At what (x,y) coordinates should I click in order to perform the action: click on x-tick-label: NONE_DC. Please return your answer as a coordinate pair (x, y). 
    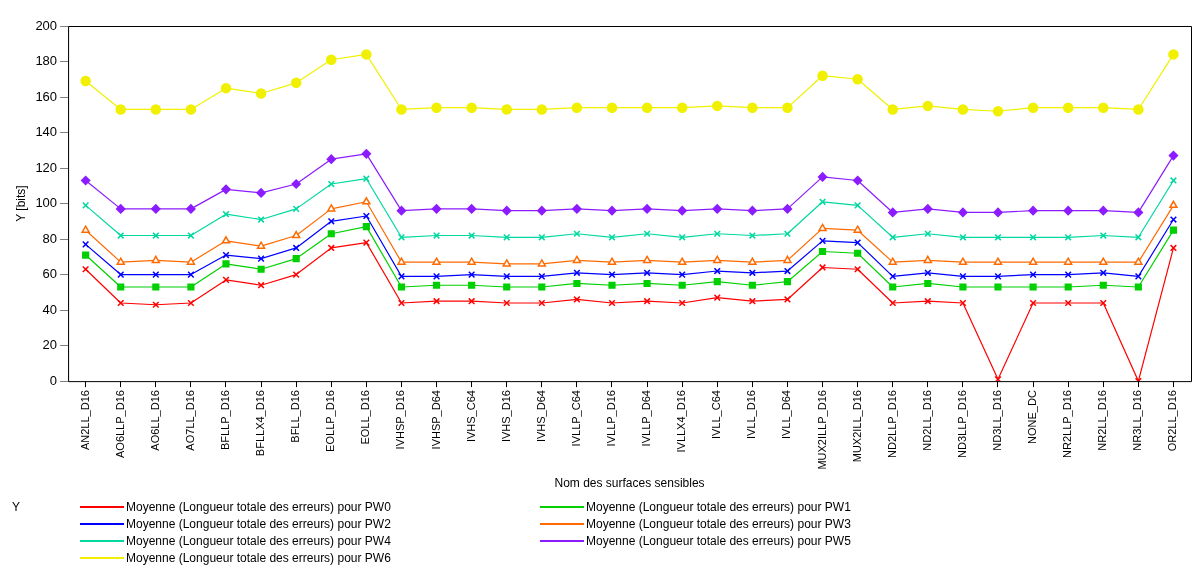
    Looking at the image, I should click on (1032, 417).